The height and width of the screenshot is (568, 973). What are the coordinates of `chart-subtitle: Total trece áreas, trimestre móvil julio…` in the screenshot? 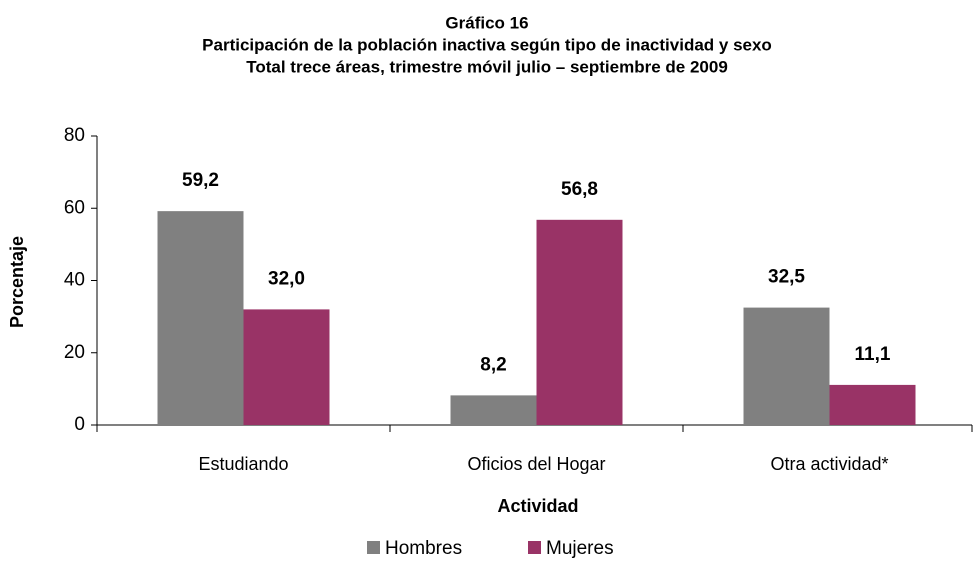 It's located at (487, 66).